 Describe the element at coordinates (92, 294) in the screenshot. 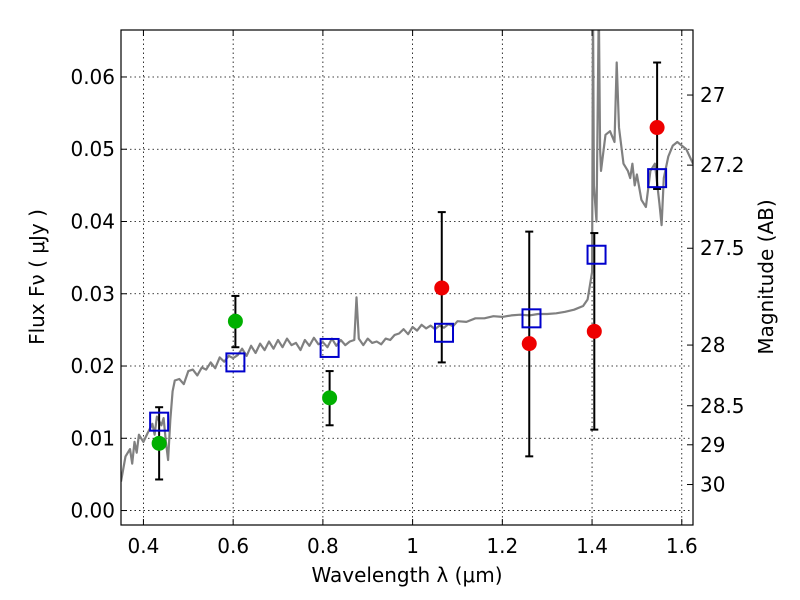

I see `y-tick-label: 0.03` at that location.